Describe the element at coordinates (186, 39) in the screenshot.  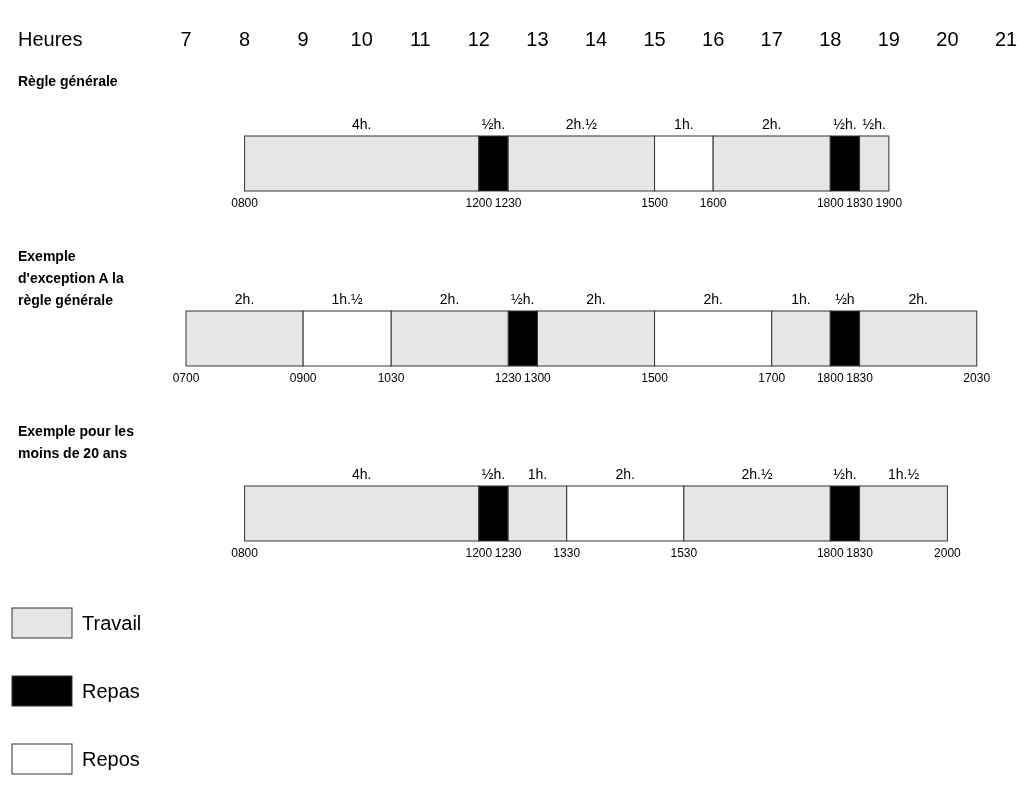
I see `x-tick-label: 7` at that location.